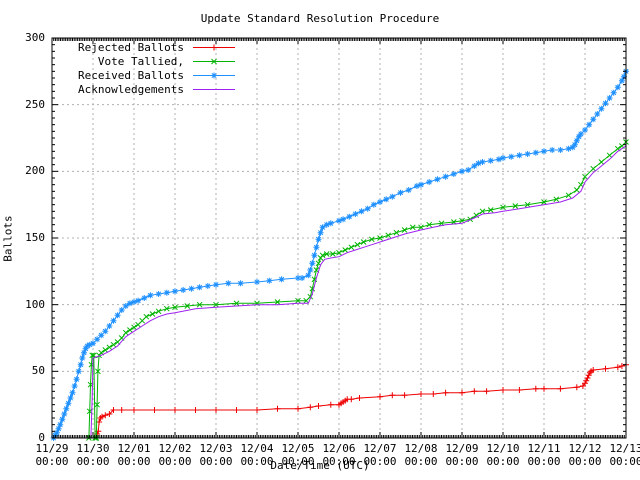 The width and height of the screenshot is (640, 480). Describe the element at coordinates (35, 304) in the screenshot. I see `y-tick-label: 100` at that location.